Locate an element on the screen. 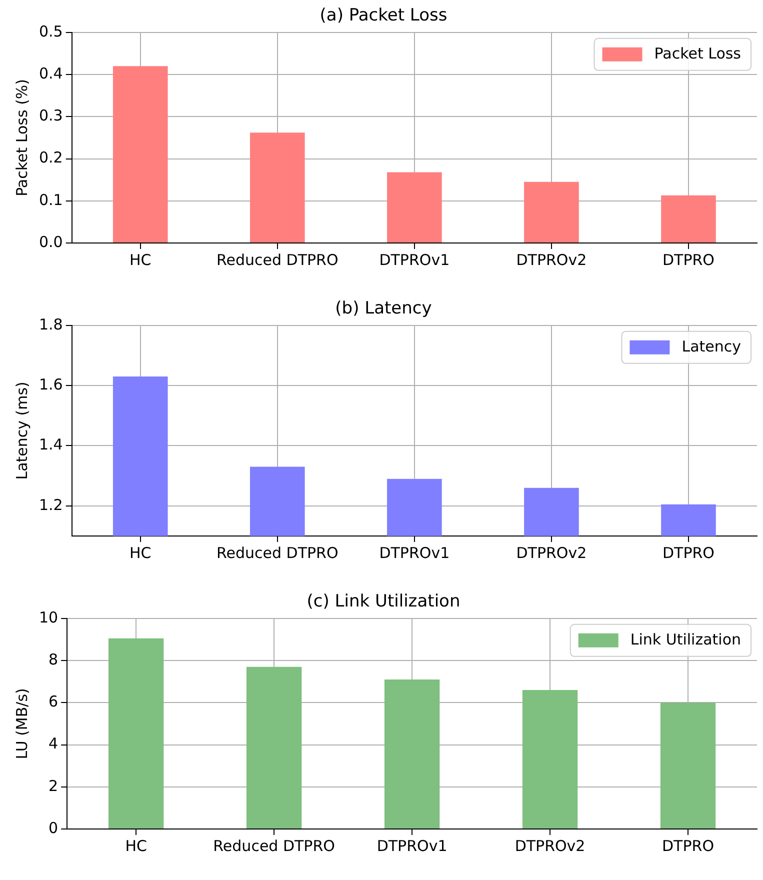 This screenshot has height=880, width=763. legend-label: Link Utilization is located at coordinates (686, 639).